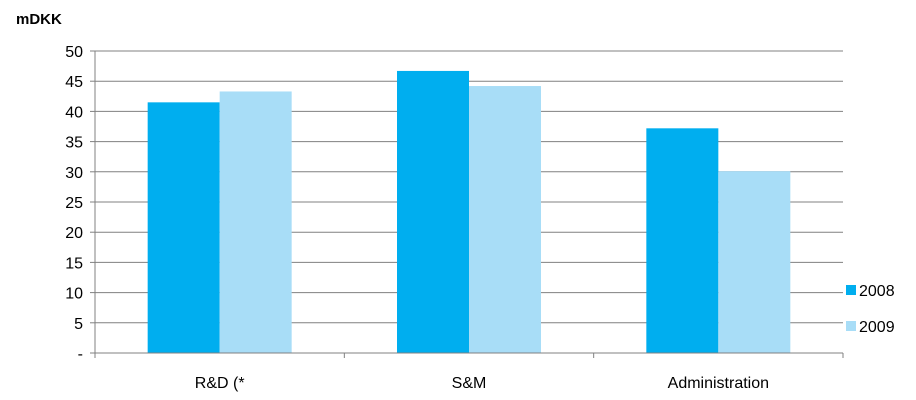 The image size is (916, 400). Describe the element at coordinates (74, 52) in the screenshot. I see `y-tick-label: 50` at that location.